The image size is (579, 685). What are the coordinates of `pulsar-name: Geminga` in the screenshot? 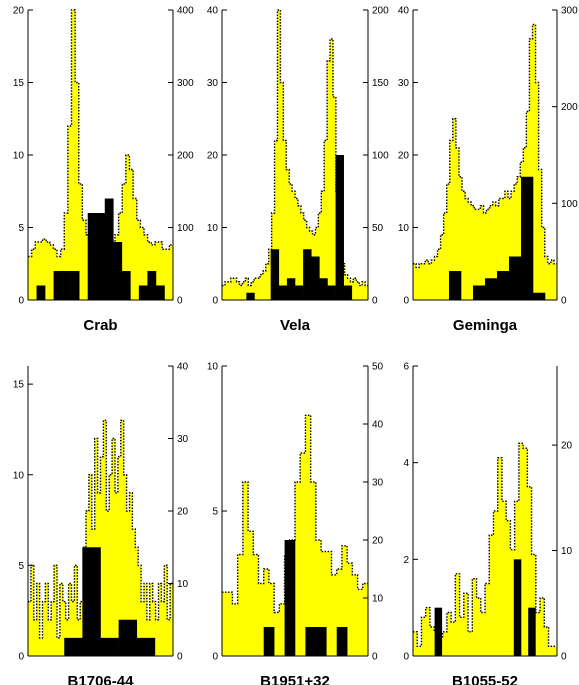 It's located at (485, 325).